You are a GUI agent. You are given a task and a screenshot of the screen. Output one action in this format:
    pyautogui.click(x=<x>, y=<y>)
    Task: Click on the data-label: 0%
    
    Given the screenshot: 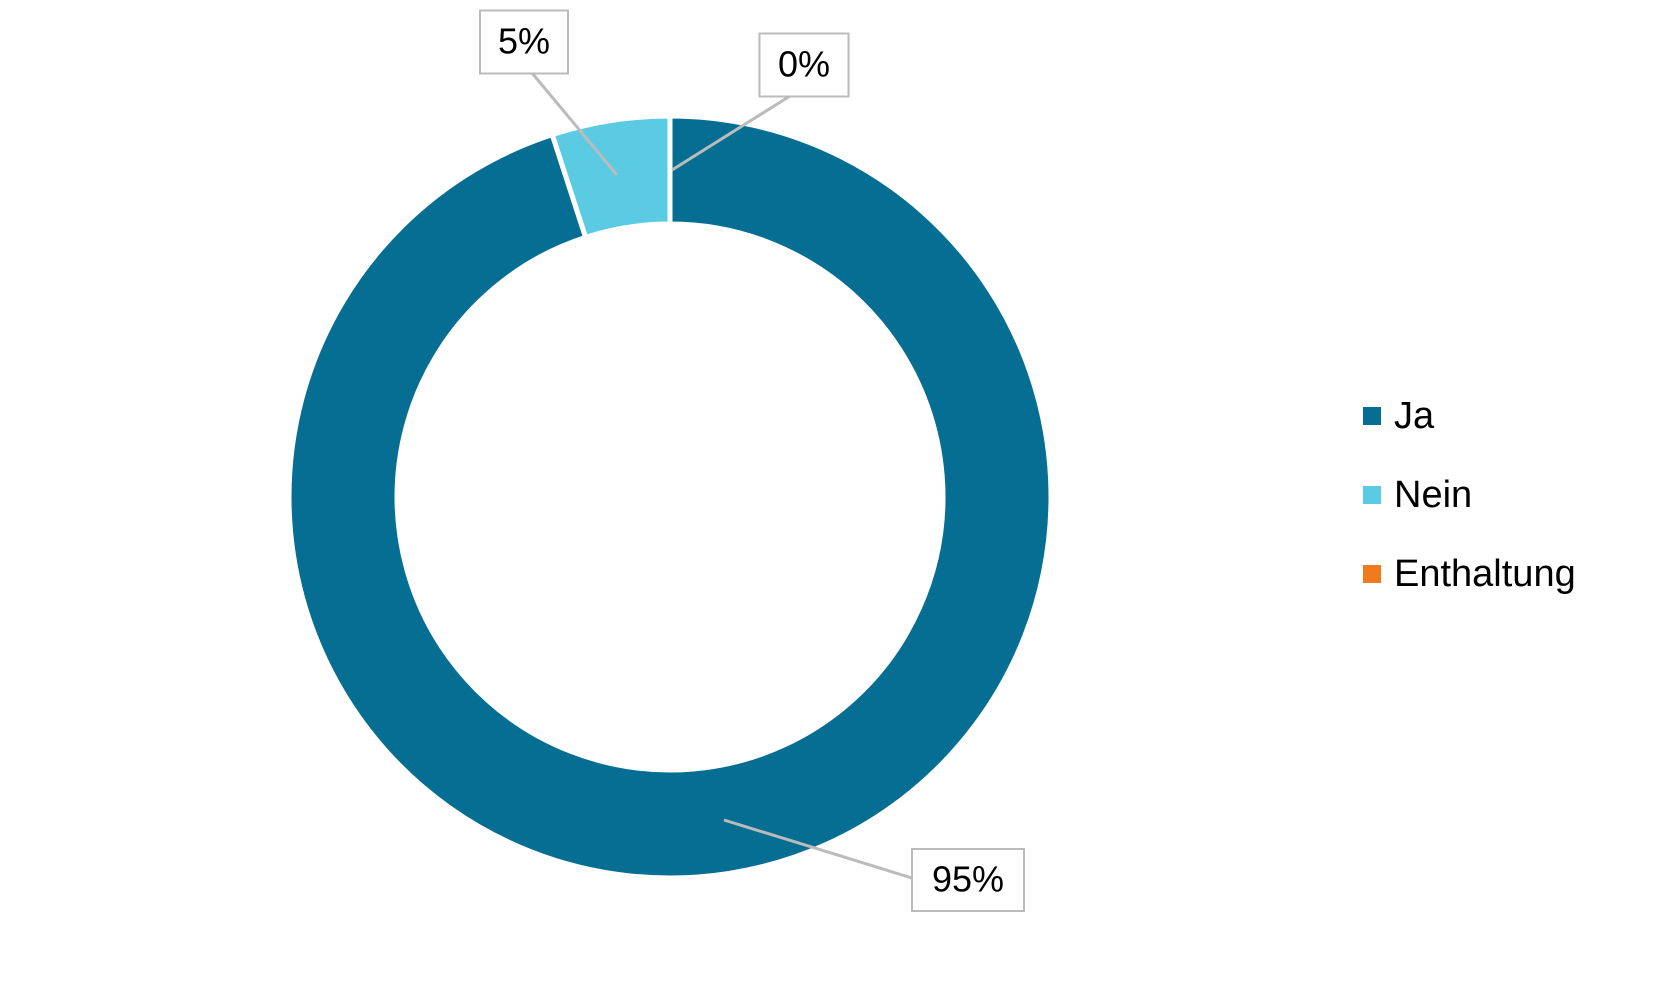 What is the action you would take?
    pyautogui.click(x=804, y=64)
    